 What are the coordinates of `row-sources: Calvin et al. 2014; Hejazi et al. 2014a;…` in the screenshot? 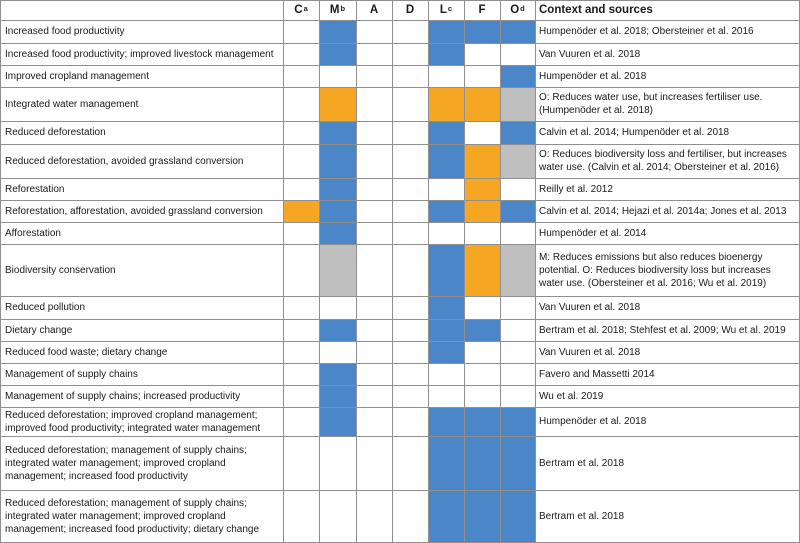 It's located at (663, 211).